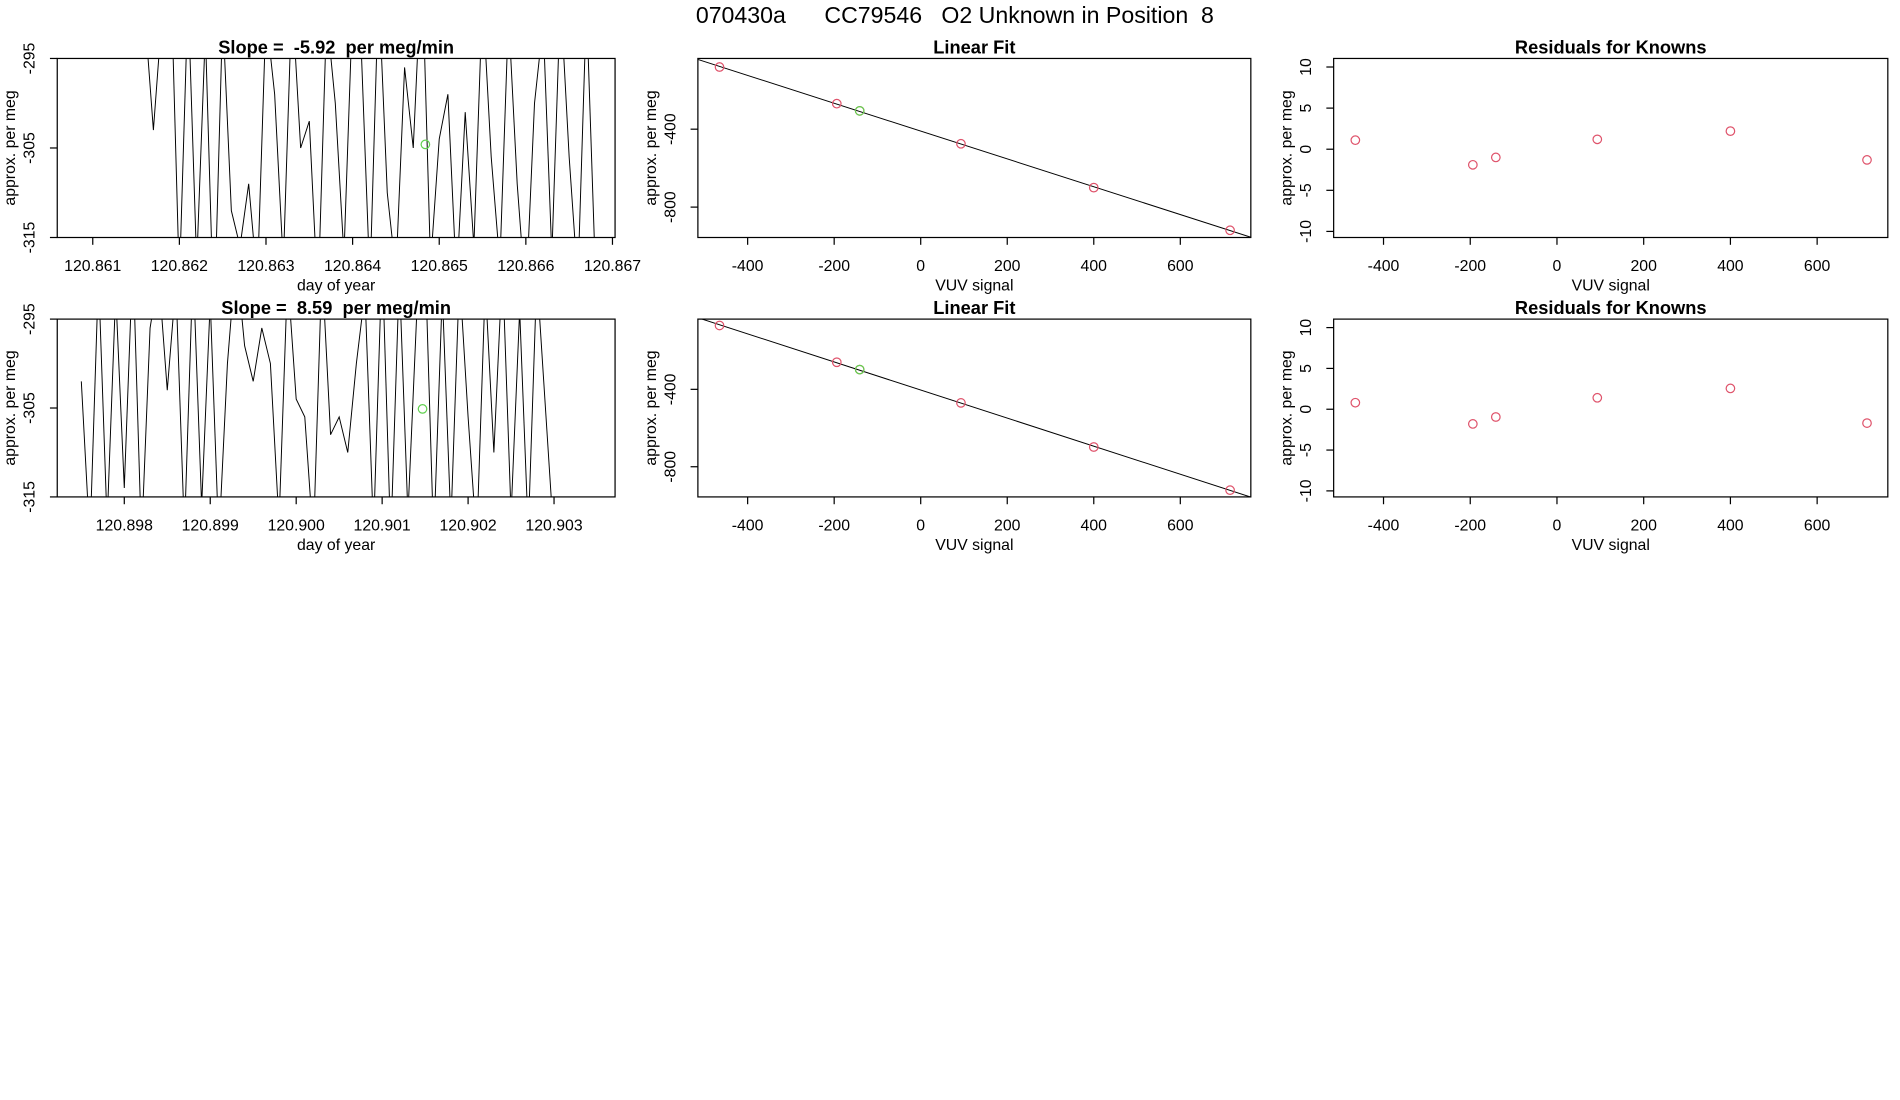 The image size is (1900, 1100). I want to click on x-tick-label: 120.865, so click(439, 266).